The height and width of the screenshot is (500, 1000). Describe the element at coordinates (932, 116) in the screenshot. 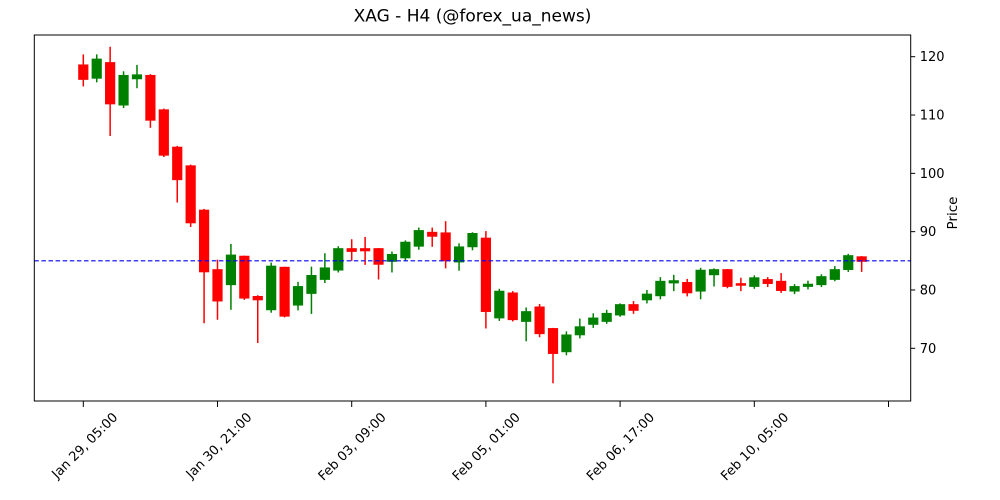

I see `y-tick-label: 110` at that location.